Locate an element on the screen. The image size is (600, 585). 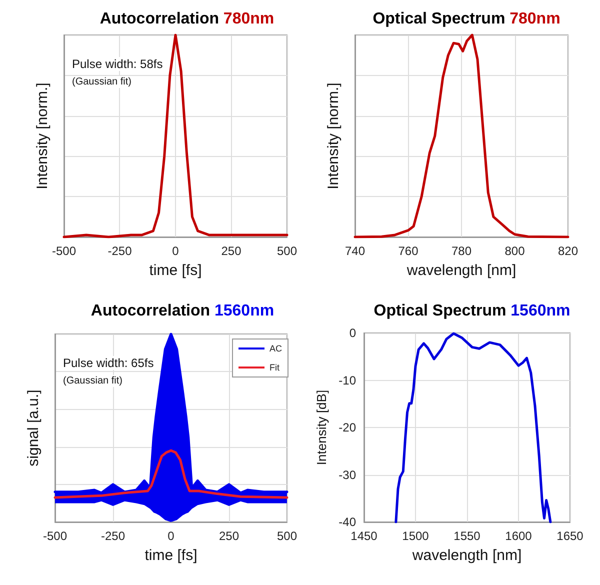
x-tick-label: 740 is located at coordinates (355, 251).